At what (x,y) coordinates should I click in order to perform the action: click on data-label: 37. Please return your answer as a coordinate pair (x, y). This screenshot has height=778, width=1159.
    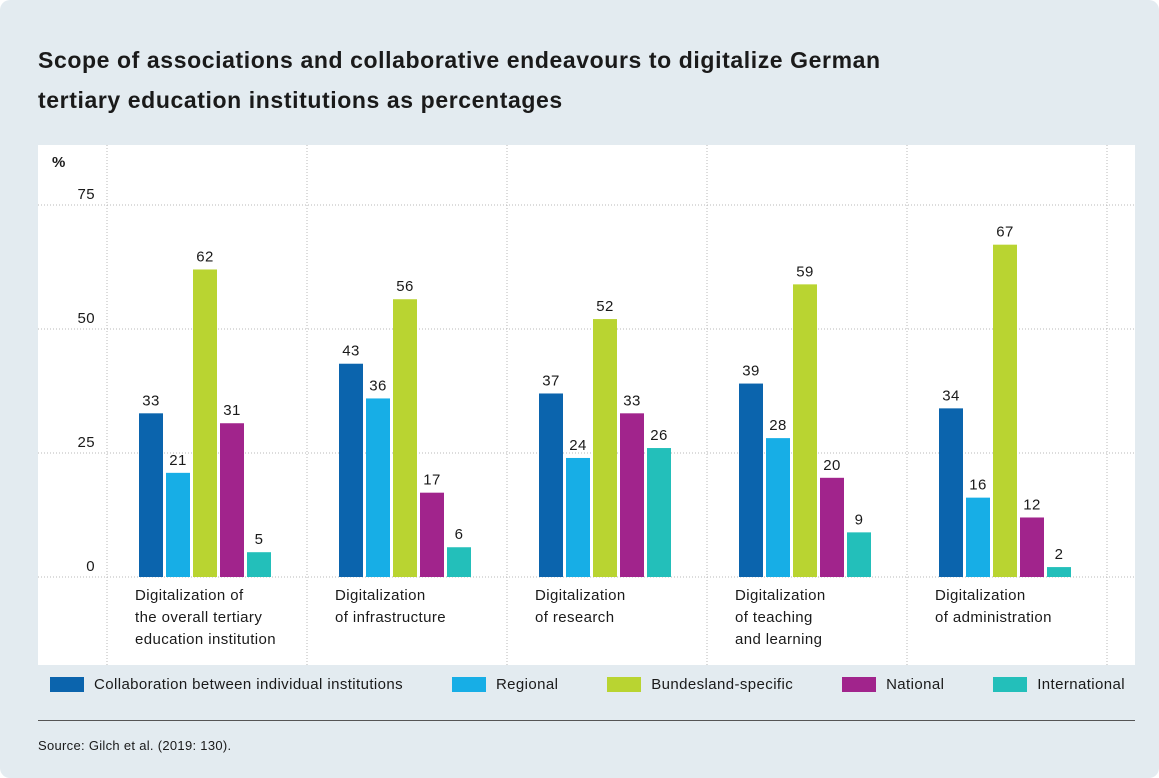
    Looking at the image, I should click on (551, 380).